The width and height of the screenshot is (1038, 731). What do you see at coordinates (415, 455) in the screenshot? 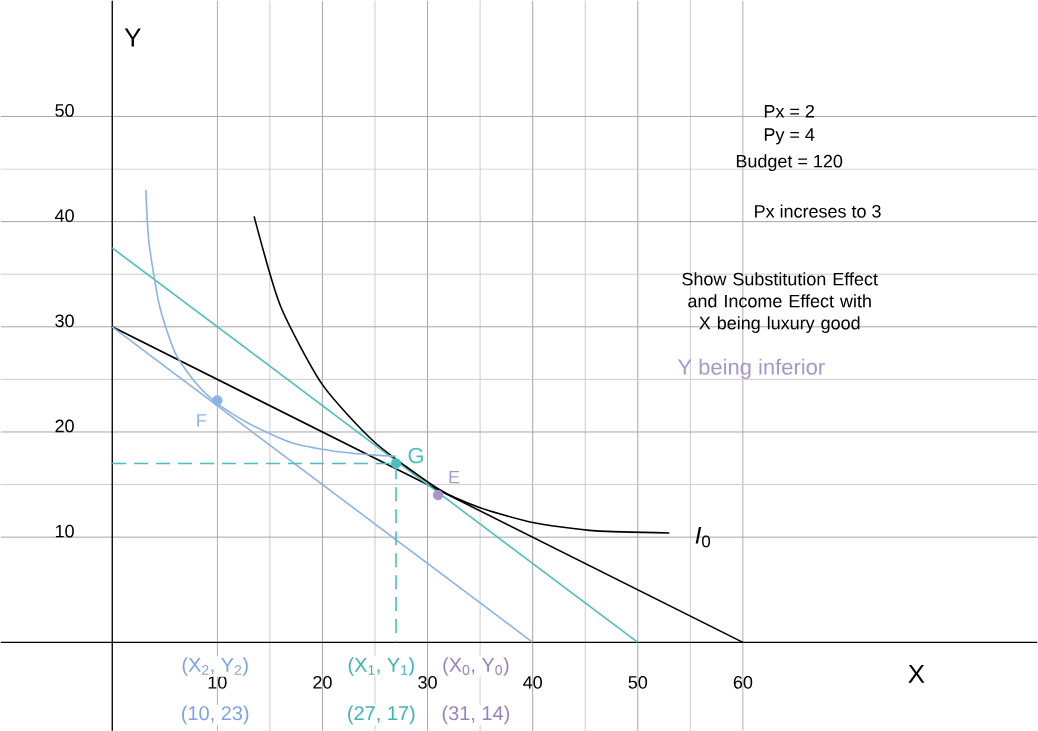
I see `annotation: G` at bounding box center [415, 455].